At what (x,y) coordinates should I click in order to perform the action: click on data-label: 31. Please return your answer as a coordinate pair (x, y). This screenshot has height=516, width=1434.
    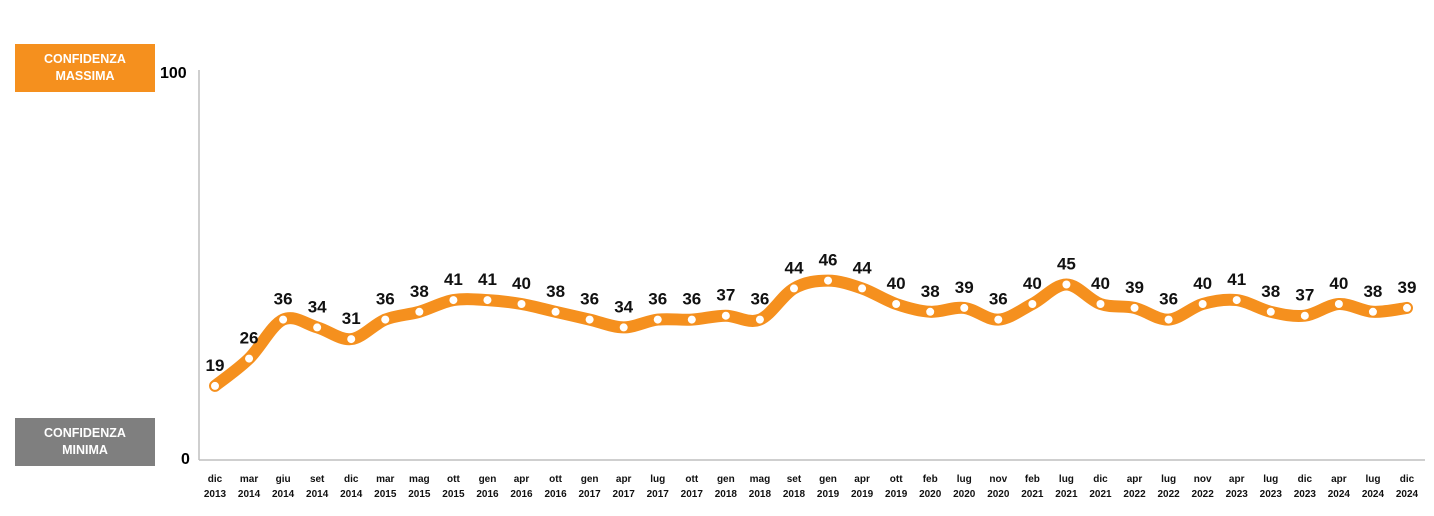
    Looking at the image, I should click on (351, 318).